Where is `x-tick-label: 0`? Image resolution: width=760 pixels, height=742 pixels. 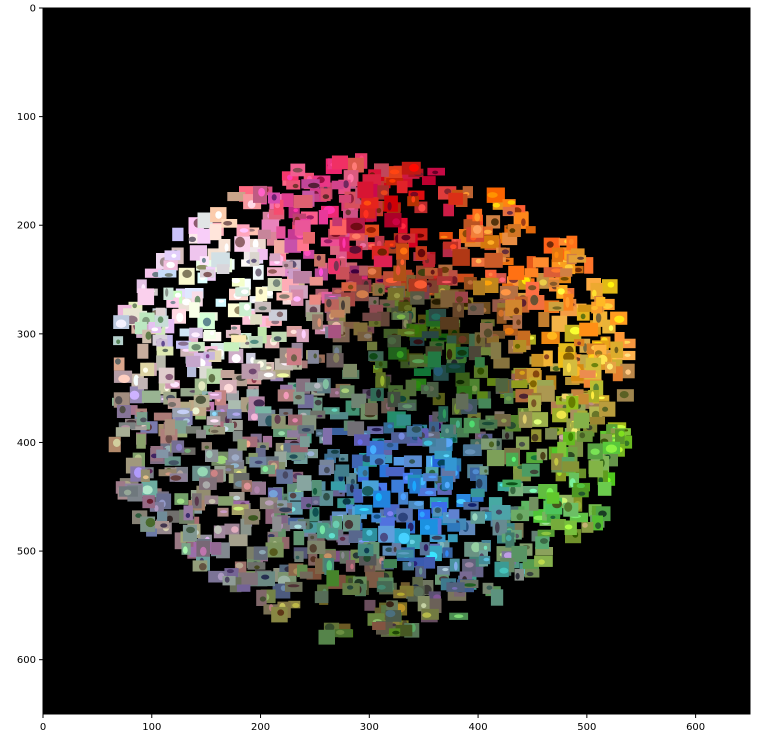 x-tick-label: 0 is located at coordinates (43, 727).